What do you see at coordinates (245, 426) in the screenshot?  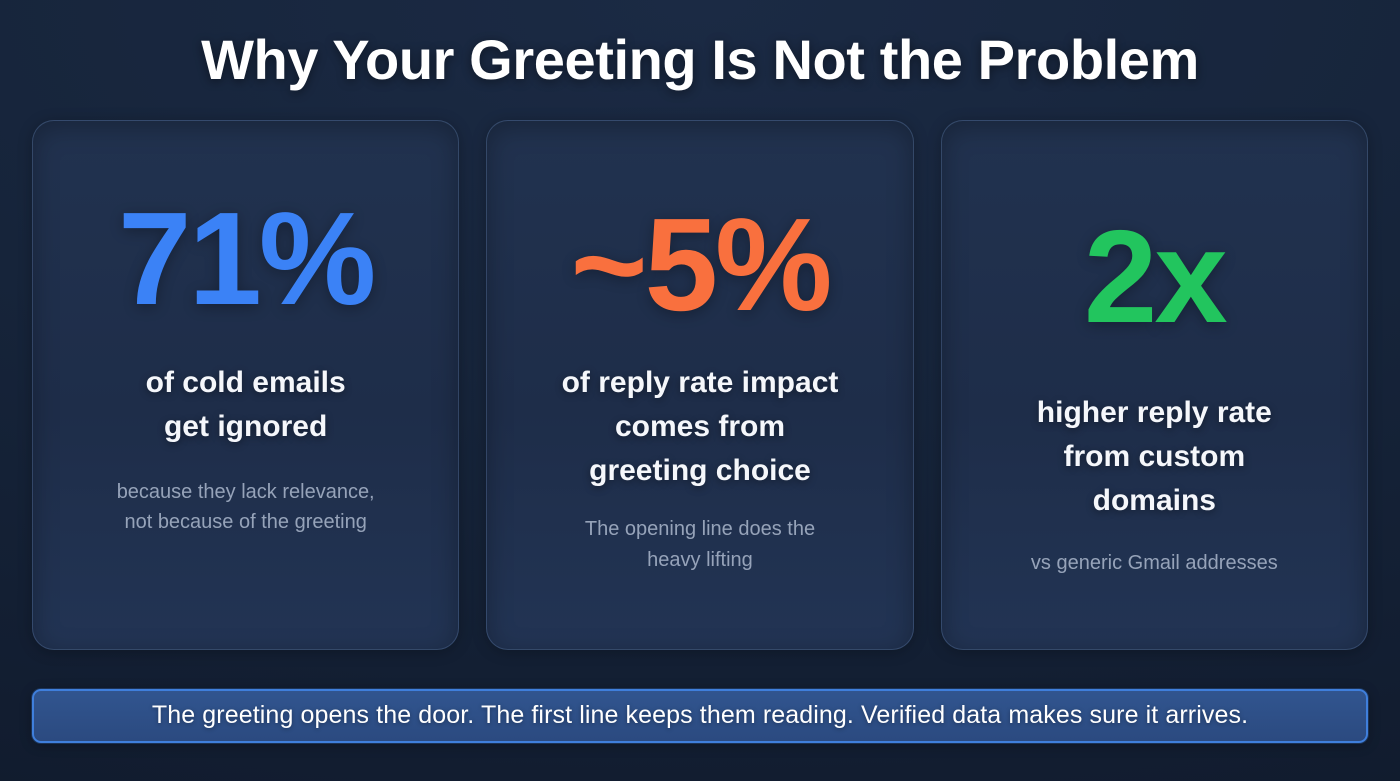 I see `stat-label-line: get ignored` at bounding box center [245, 426].